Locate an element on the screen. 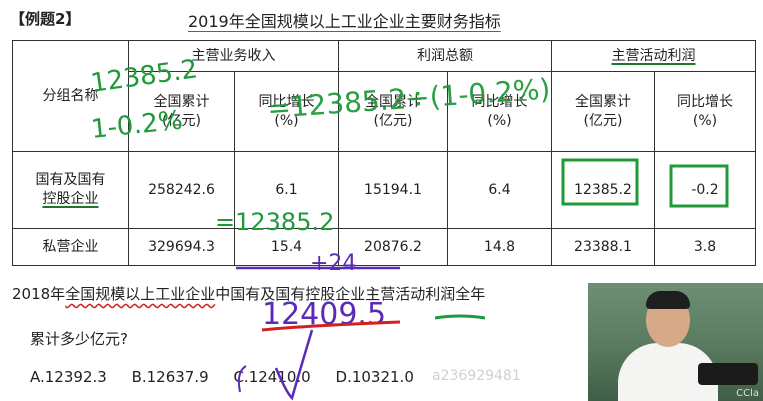 The image size is (763, 401). answer-options: A.12392.3 B.12637.9 C.12410.0 D.10321.0 is located at coordinates (232, 377).